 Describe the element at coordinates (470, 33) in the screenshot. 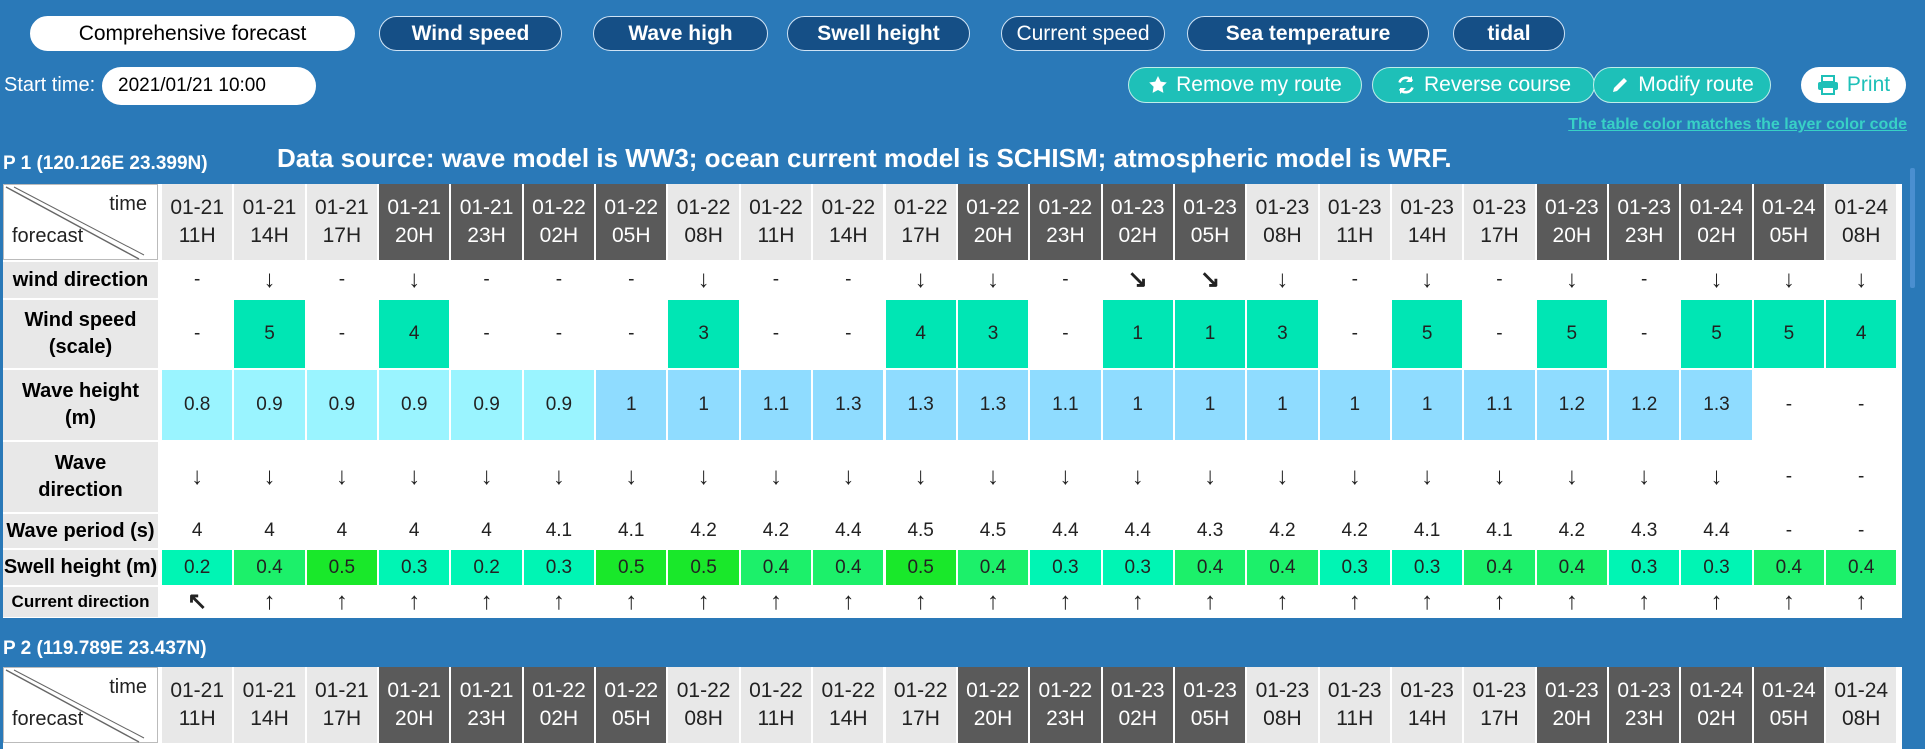

I see `tab-wind-speed: Wind speed` at that location.